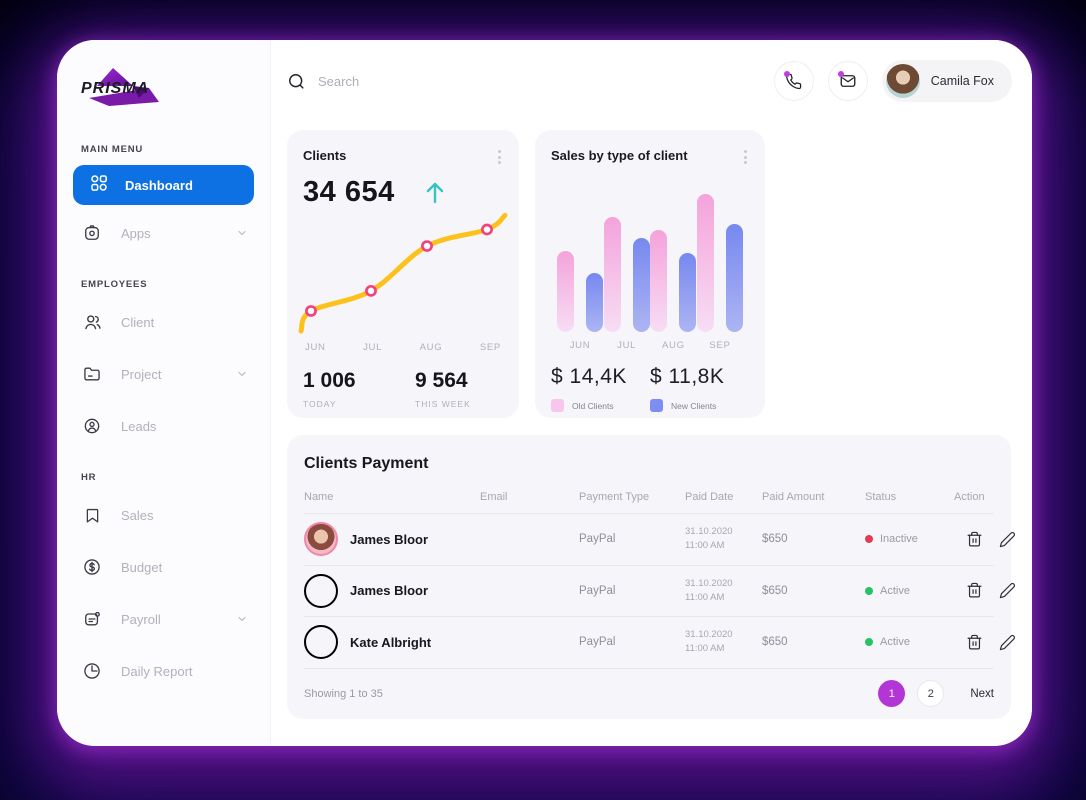  I want to click on user-menu: Camila Fox, so click(946, 81).